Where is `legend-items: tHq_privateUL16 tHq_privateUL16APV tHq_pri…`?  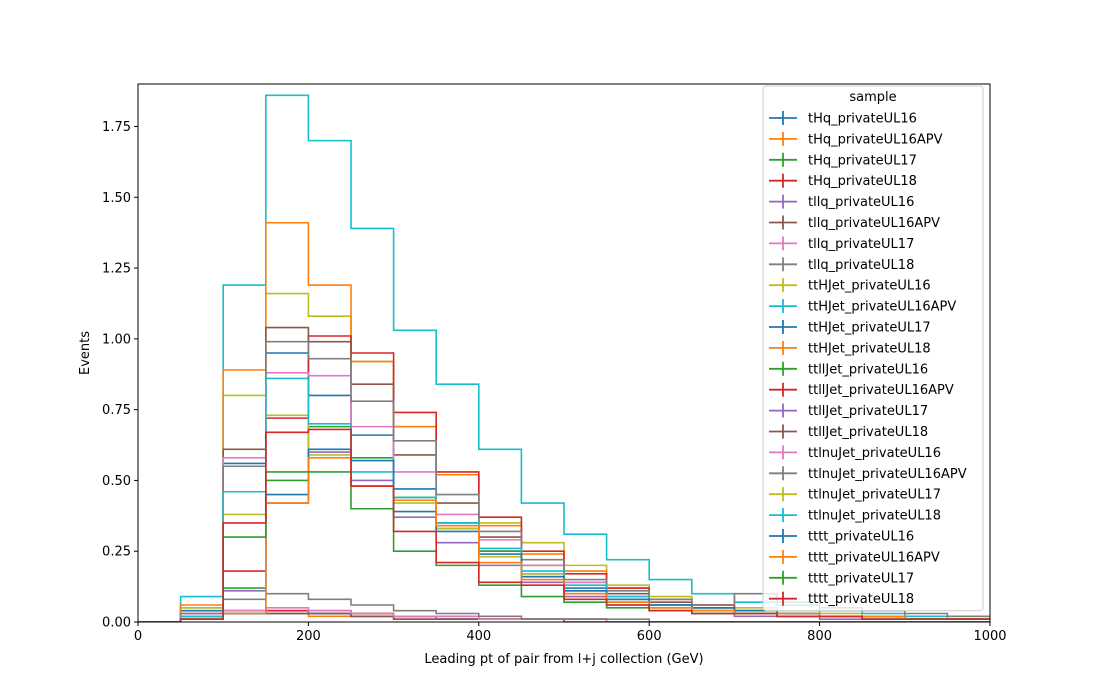 legend-items: tHq_privateUL16 tHq_privateUL16APV tHq_pri… is located at coordinates (868, 359).